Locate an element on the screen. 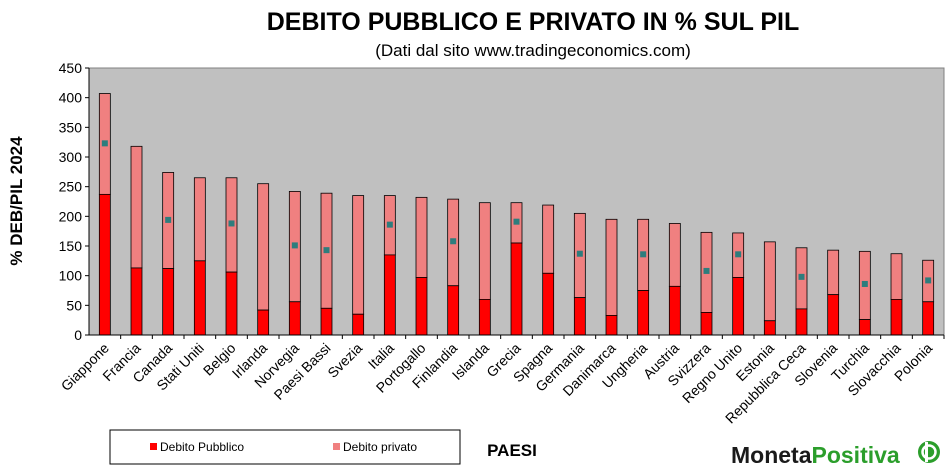 The width and height of the screenshot is (950, 474). bar-debito-privato-portogallo is located at coordinates (421, 237).